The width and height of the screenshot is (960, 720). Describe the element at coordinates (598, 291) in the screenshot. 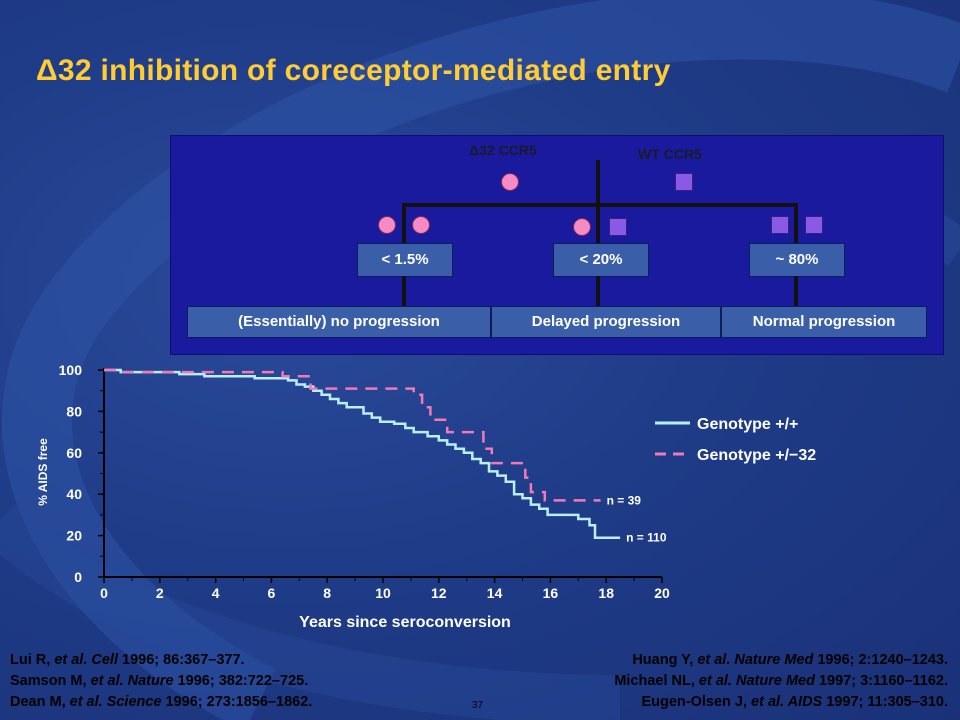

I see `drop-middle` at that location.